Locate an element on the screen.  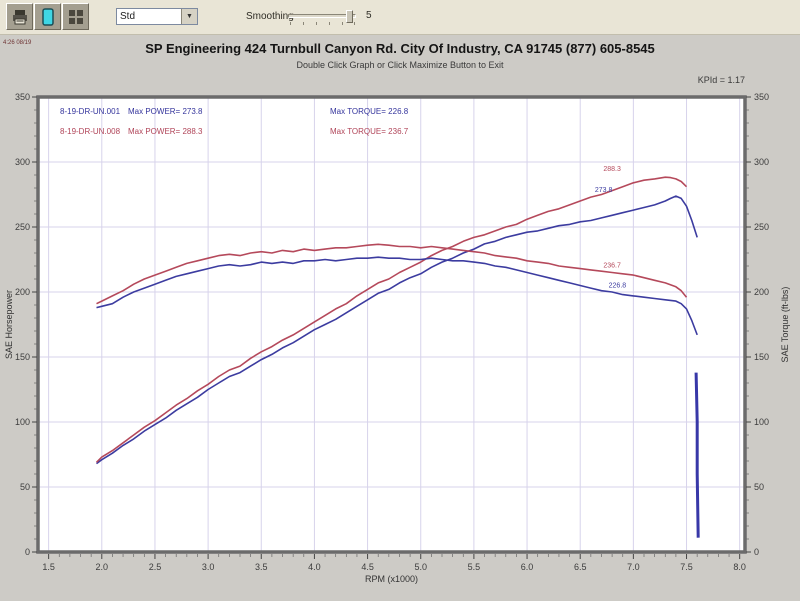
x-tick-label: 6.5 is located at coordinates (580, 567).